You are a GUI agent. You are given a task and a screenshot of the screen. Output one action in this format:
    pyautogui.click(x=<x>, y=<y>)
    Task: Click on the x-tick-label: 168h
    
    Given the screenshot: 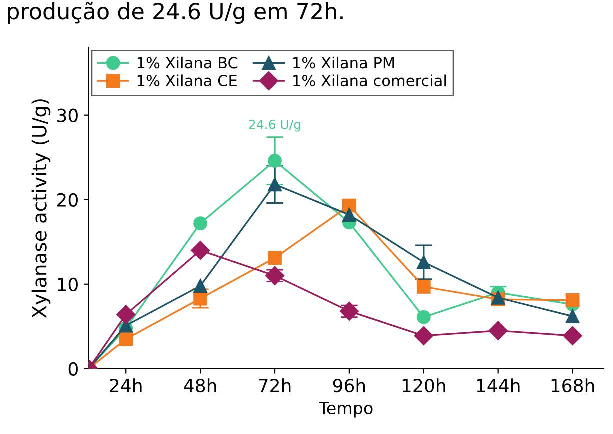 What is the action you would take?
    pyautogui.click(x=573, y=385)
    